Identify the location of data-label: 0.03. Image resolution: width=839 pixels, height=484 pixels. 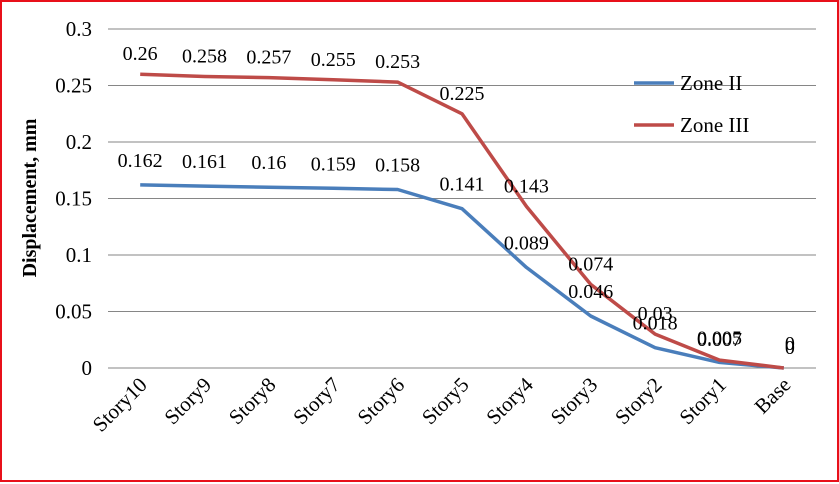
(655, 314).